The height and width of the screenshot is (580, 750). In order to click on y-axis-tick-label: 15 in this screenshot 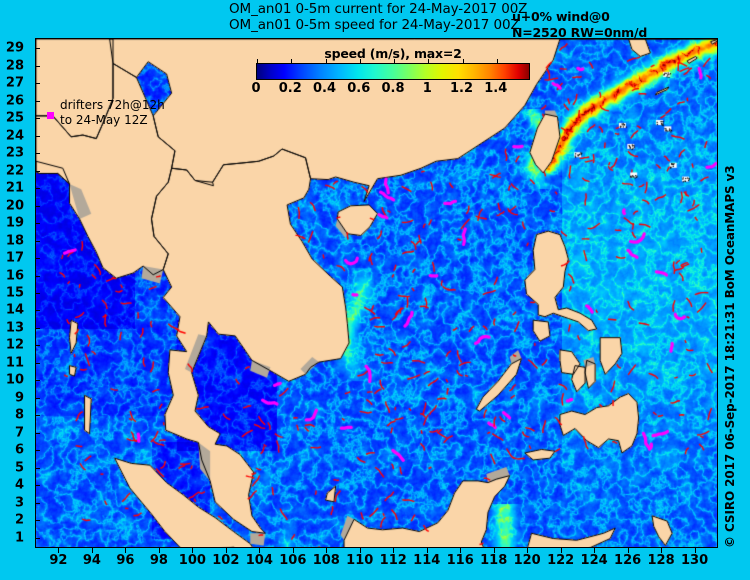, I will do `click(14, 293)`.